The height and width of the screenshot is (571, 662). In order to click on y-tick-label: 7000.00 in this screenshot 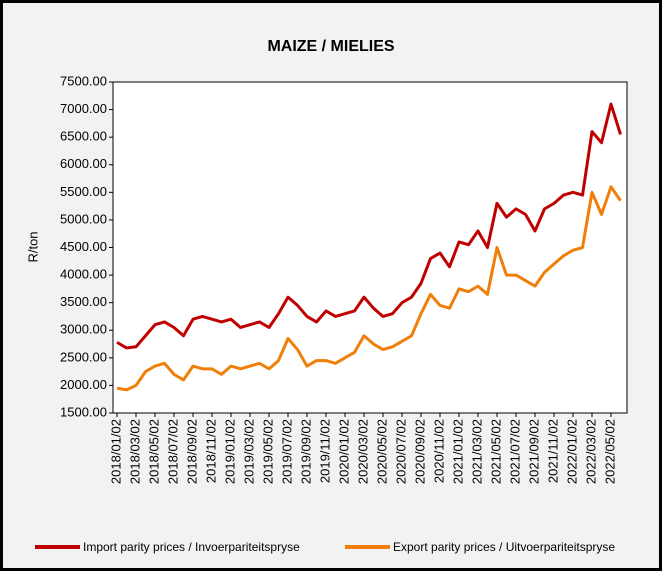, I will do `click(83, 108)`.